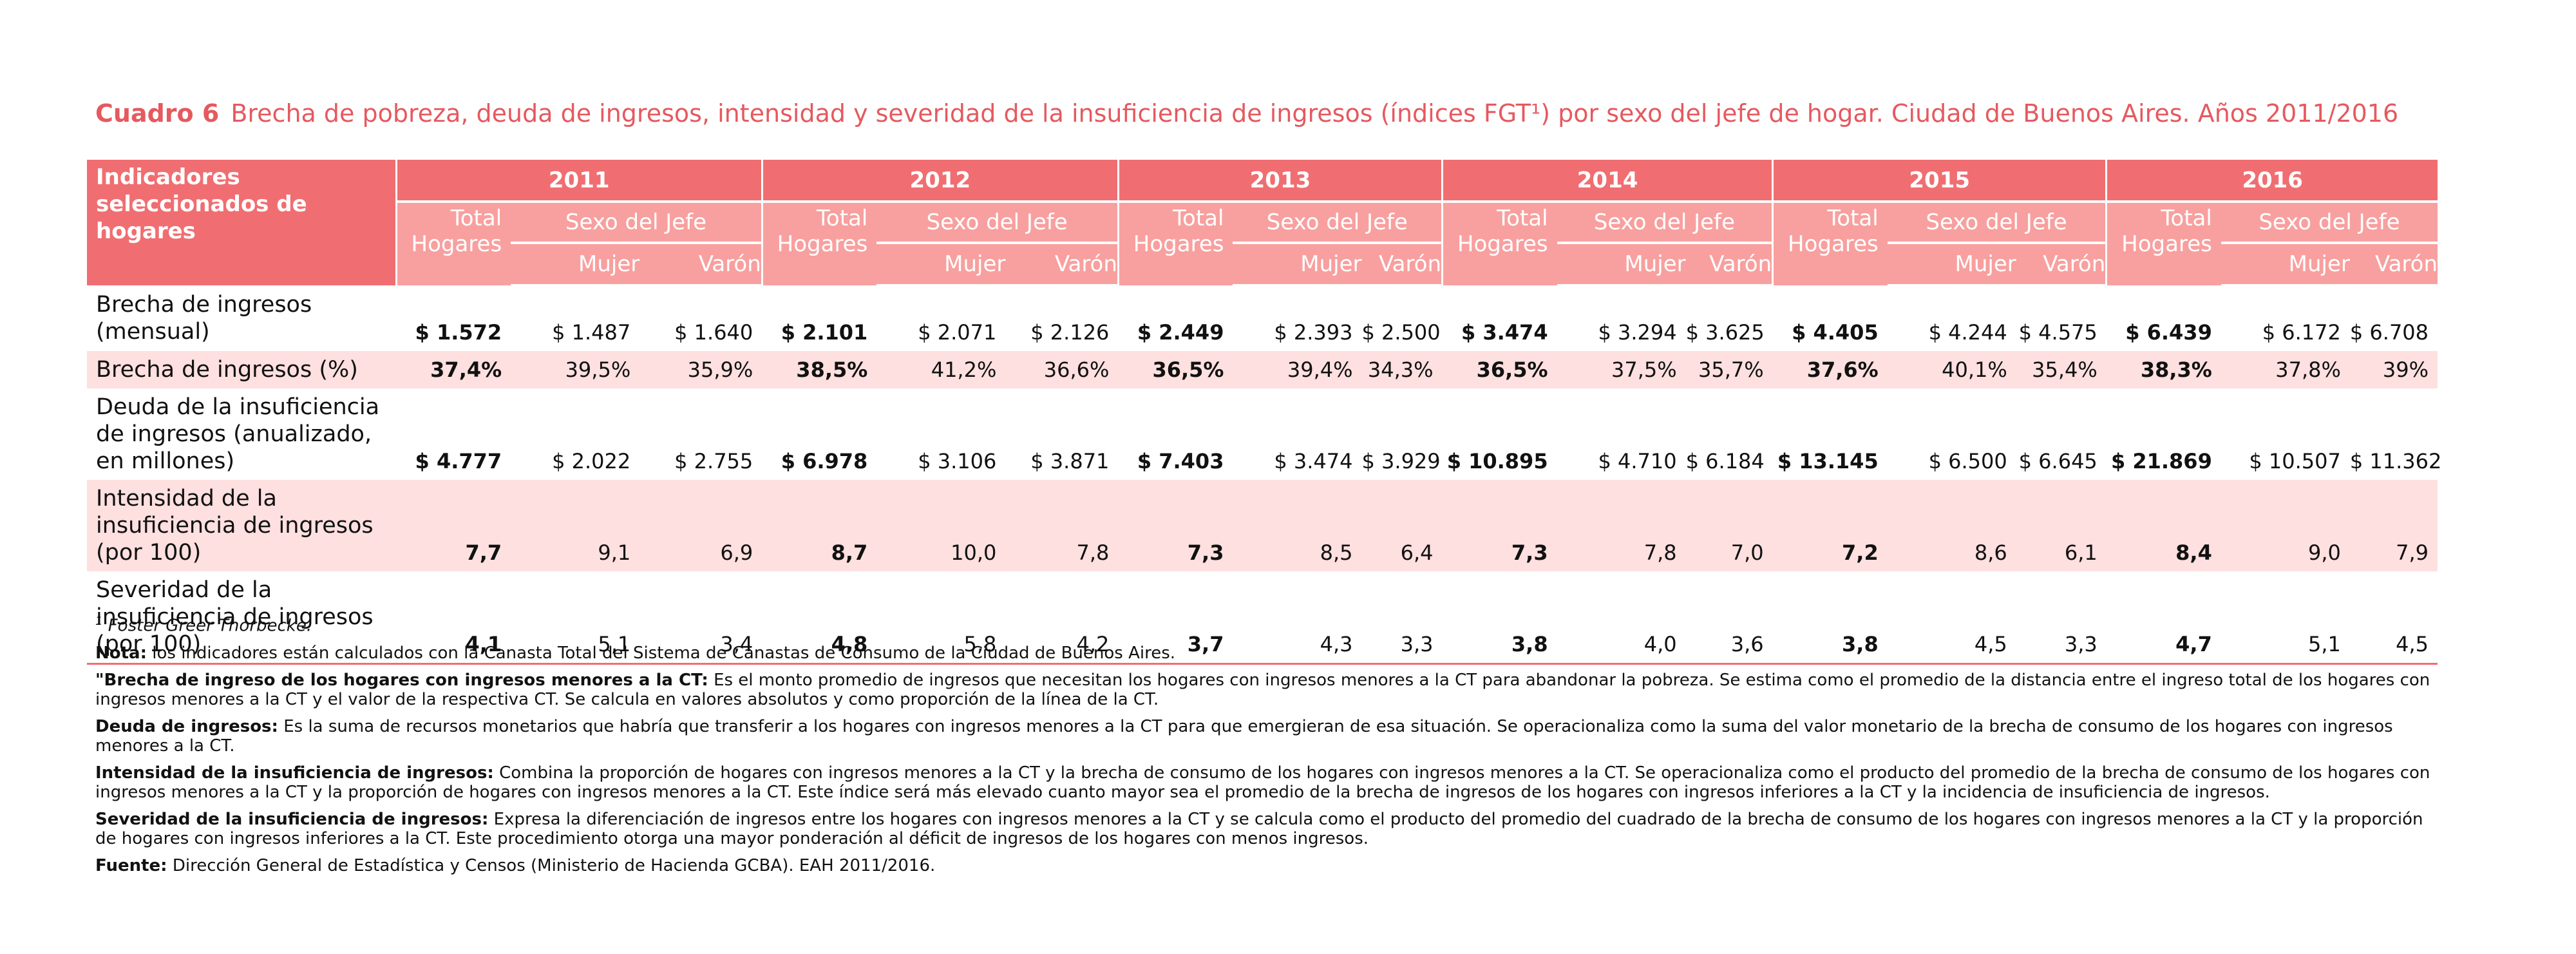  I want to click on mujer-cell: $ 4.710, so click(1638, 461).